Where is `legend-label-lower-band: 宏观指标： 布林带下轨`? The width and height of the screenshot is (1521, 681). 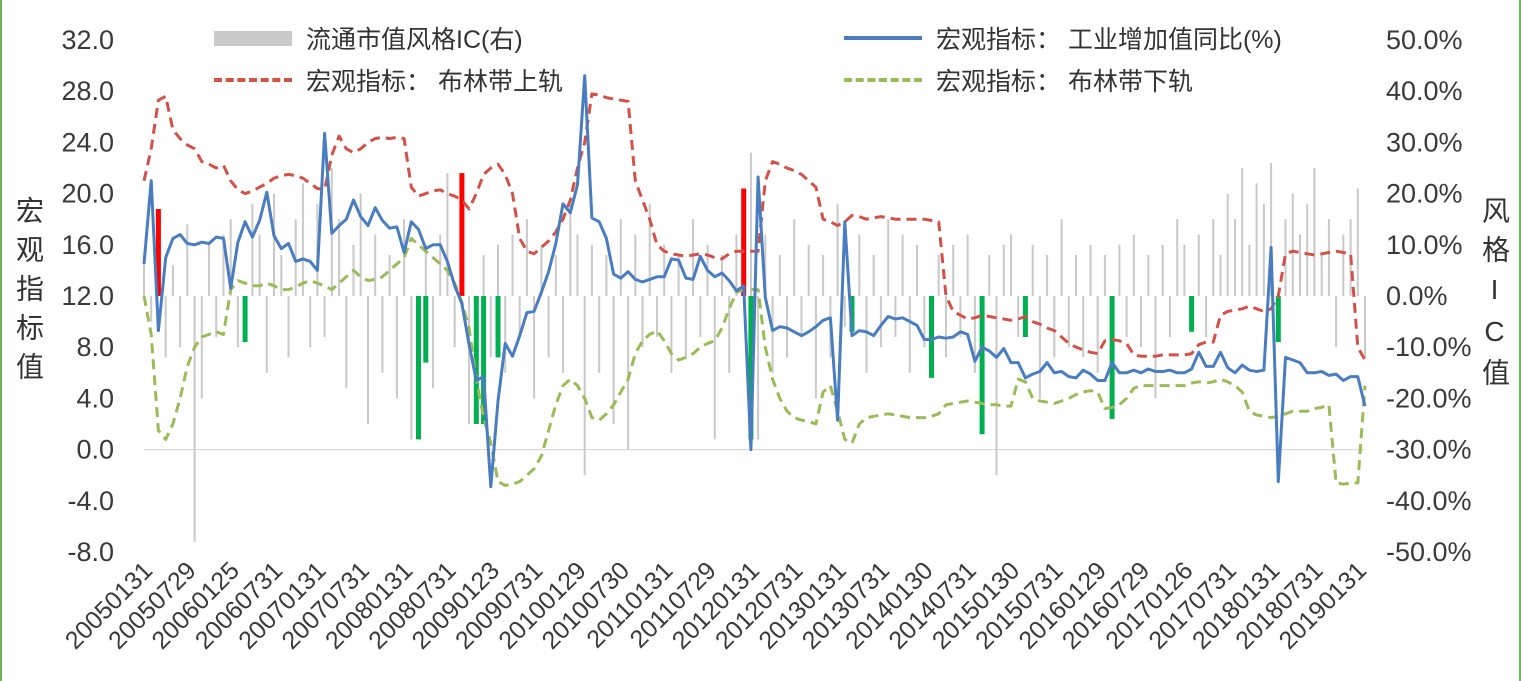 legend-label-lower-band: 宏观指标： 布林带下轨 is located at coordinates (1064, 82).